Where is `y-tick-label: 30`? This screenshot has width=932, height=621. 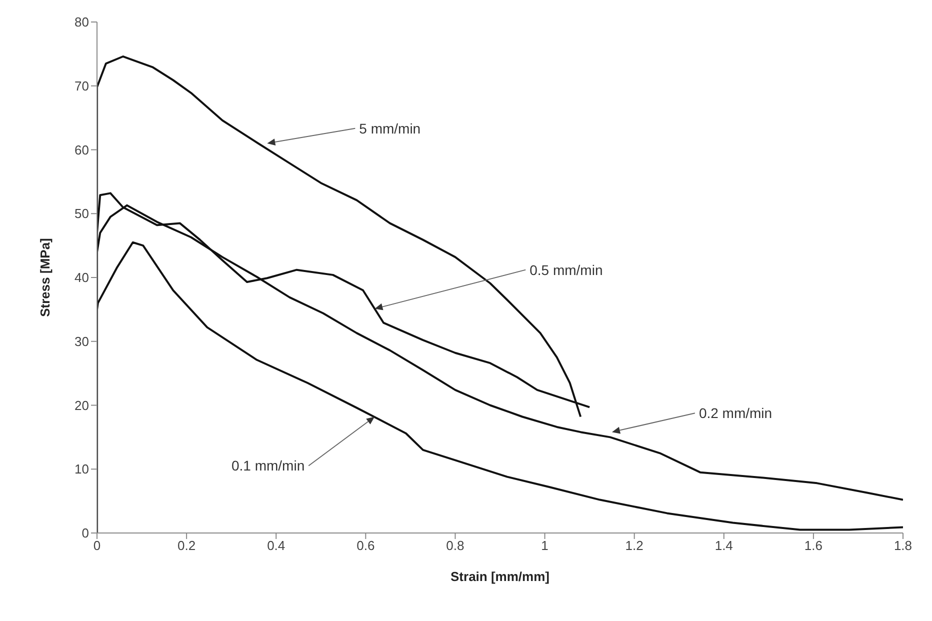
y-tick-label: 30 is located at coordinates (81, 341).